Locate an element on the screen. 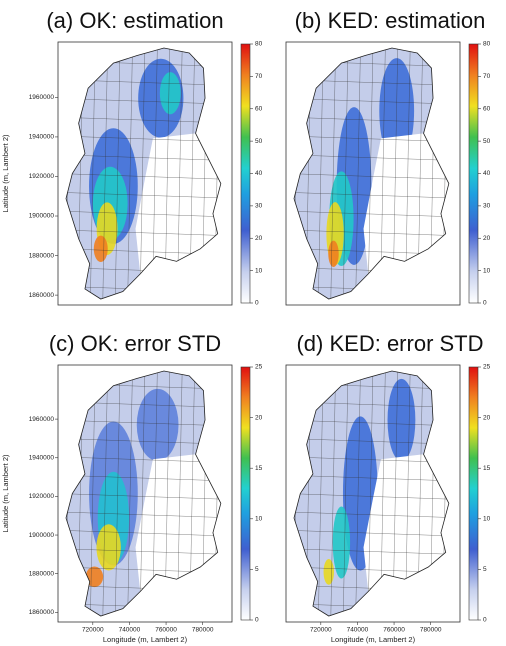 The width and height of the screenshot is (506, 646). colorbar-tick-label: 80 is located at coordinates (259, 44).